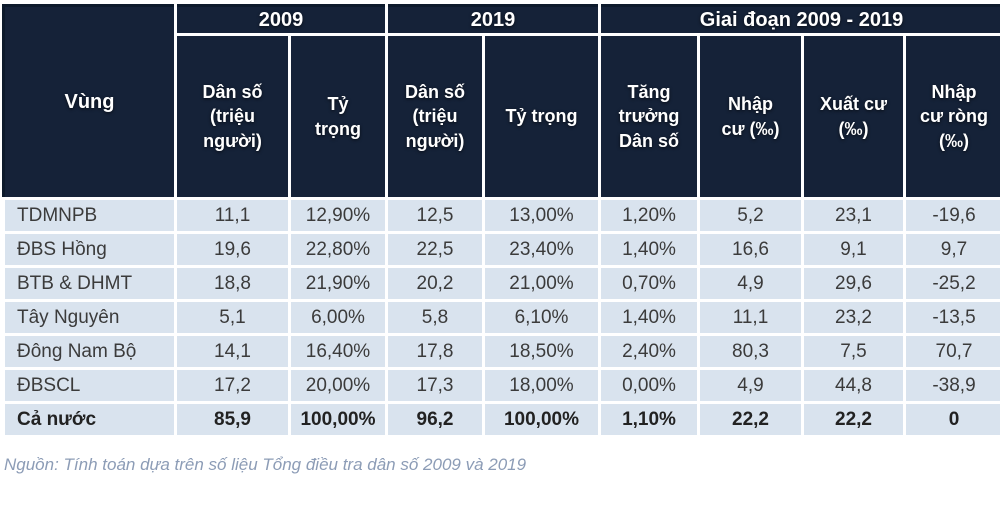  What do you see at coordinates (541, 385) in the screenshot?
I see `data-cell: 18,00%` at bounding box center [541, 385].